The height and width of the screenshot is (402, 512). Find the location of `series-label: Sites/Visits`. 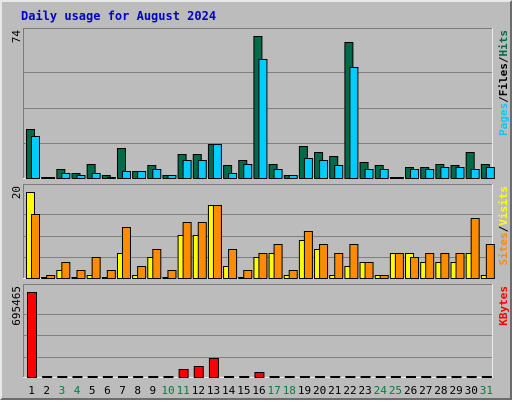

series-label: Sites/Visits is located at coordinates (503, 226).